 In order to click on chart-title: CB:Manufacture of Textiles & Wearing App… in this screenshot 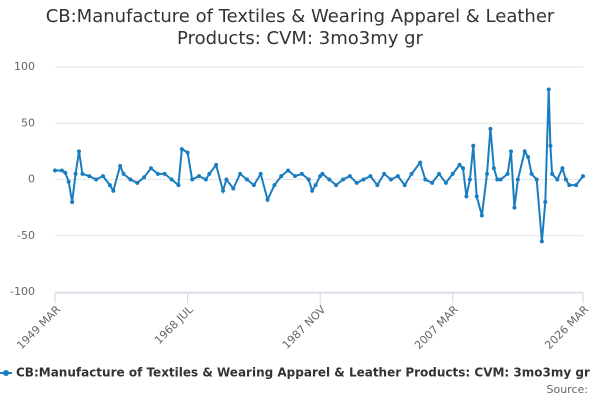, I will do `click(300, 27)`.